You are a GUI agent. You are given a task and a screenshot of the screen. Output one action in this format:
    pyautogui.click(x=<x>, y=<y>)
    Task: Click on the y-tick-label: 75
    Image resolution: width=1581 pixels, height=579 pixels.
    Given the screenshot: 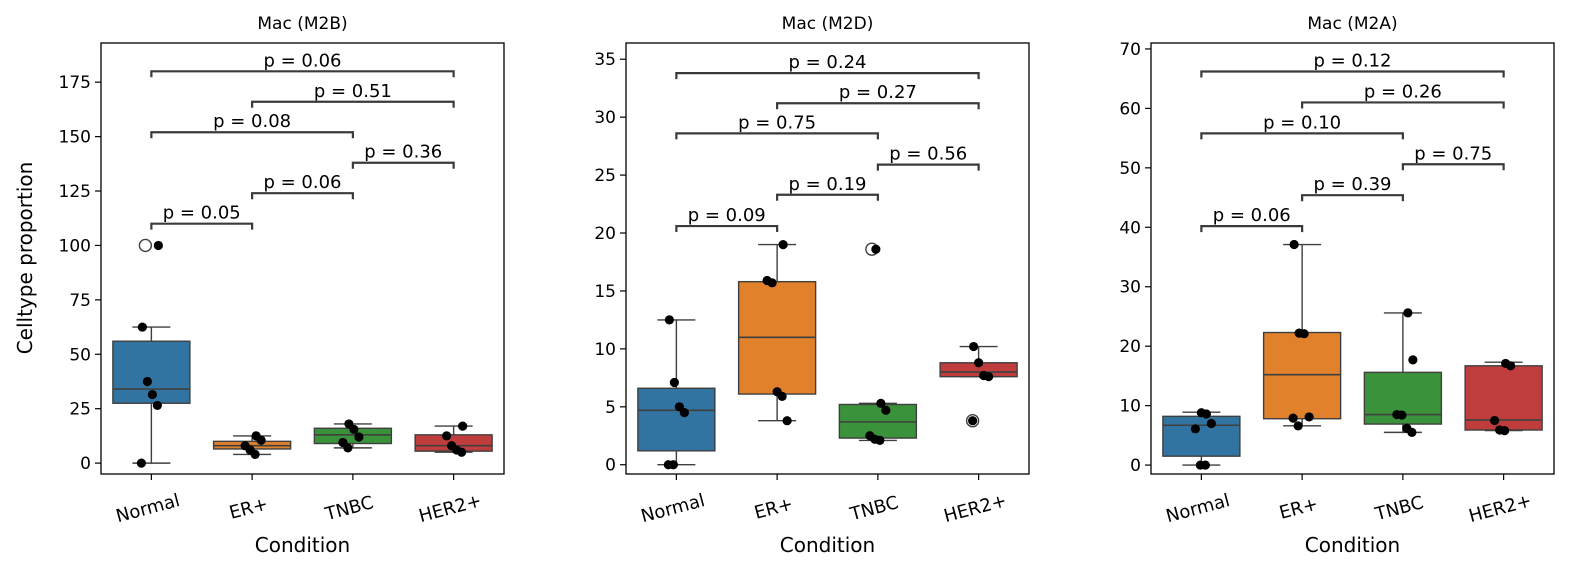 What is the action you would take?
    pyautogui.click(x=80, y=301)
    